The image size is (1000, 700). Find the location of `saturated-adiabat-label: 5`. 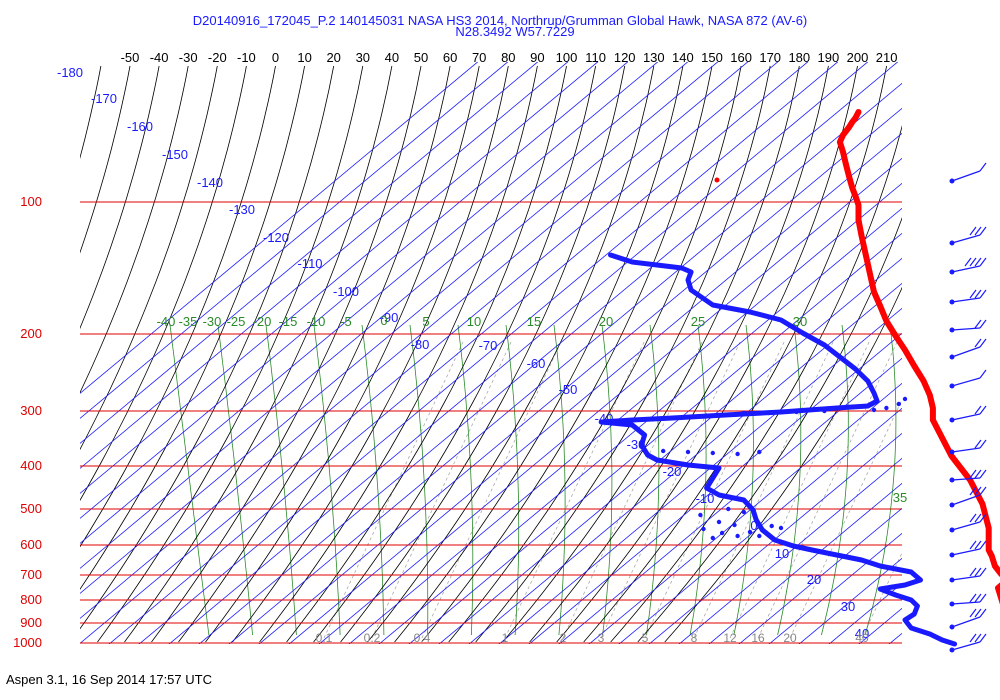

saturated-adiabat-label: 5 is located at coordinates (425, 321).